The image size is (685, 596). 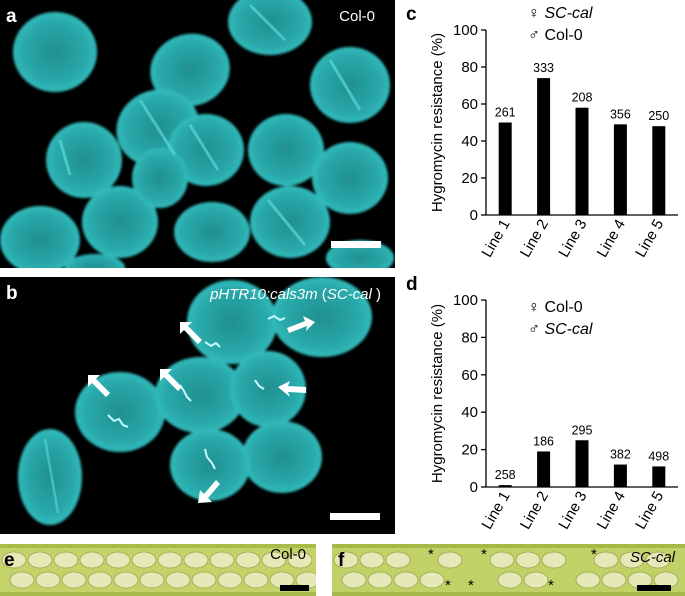 I want to click on silique-e: Col-0, so click(x=158, y=570).